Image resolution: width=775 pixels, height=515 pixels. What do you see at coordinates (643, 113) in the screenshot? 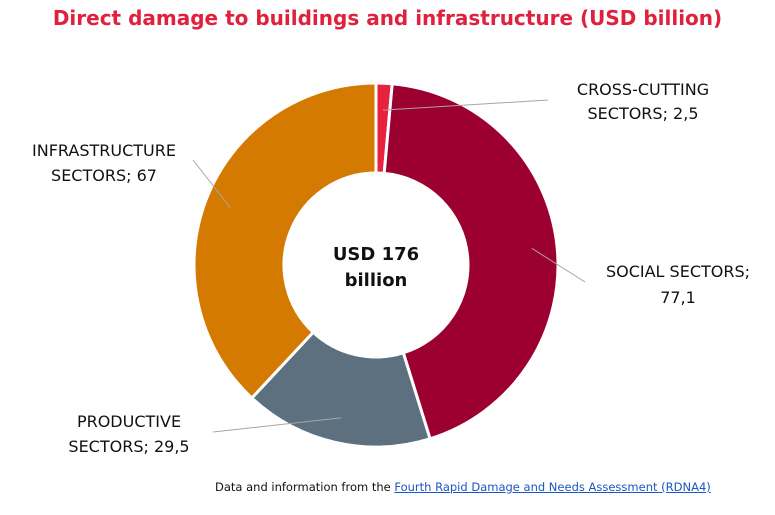
I see `slice-label-0-line-2: SECTORS; 2,5` at bounding box center [643, 113].